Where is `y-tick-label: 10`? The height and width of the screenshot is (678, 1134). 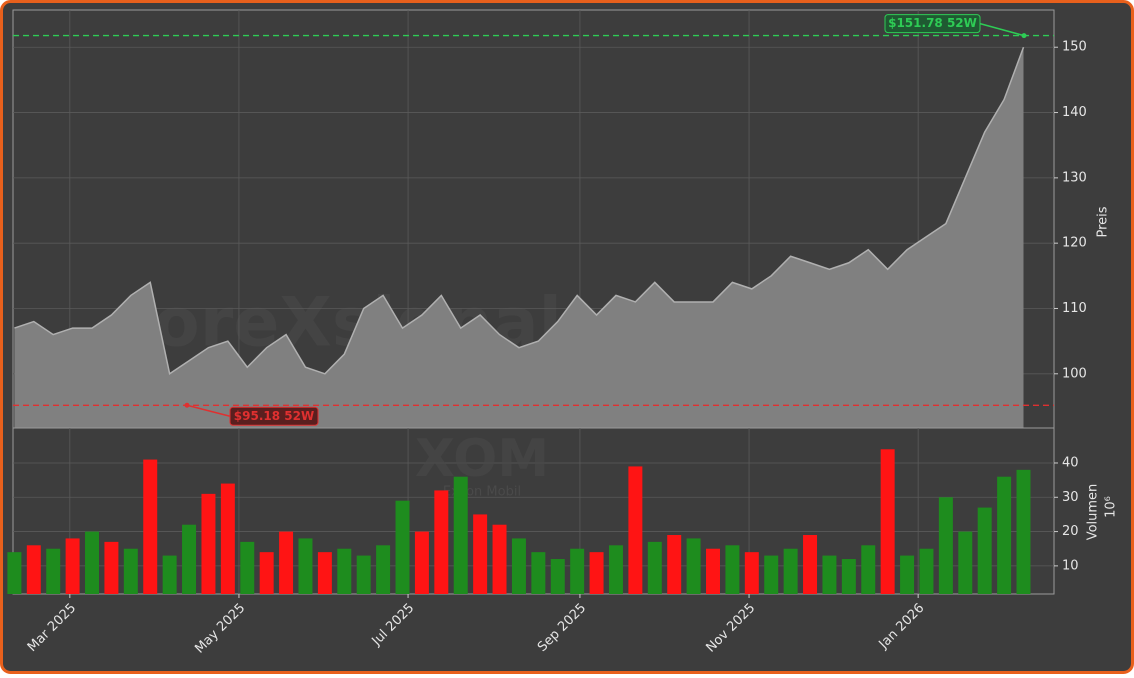 y-tick-label: 10 is located at coordinates (1070, 565).